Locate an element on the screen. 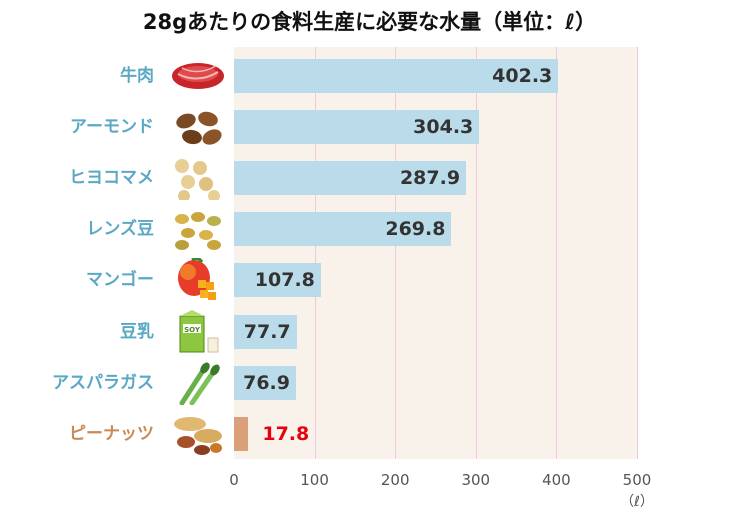 The image size is (739, 524). x-tick-label: 500 is located at coordinates (637, 480).